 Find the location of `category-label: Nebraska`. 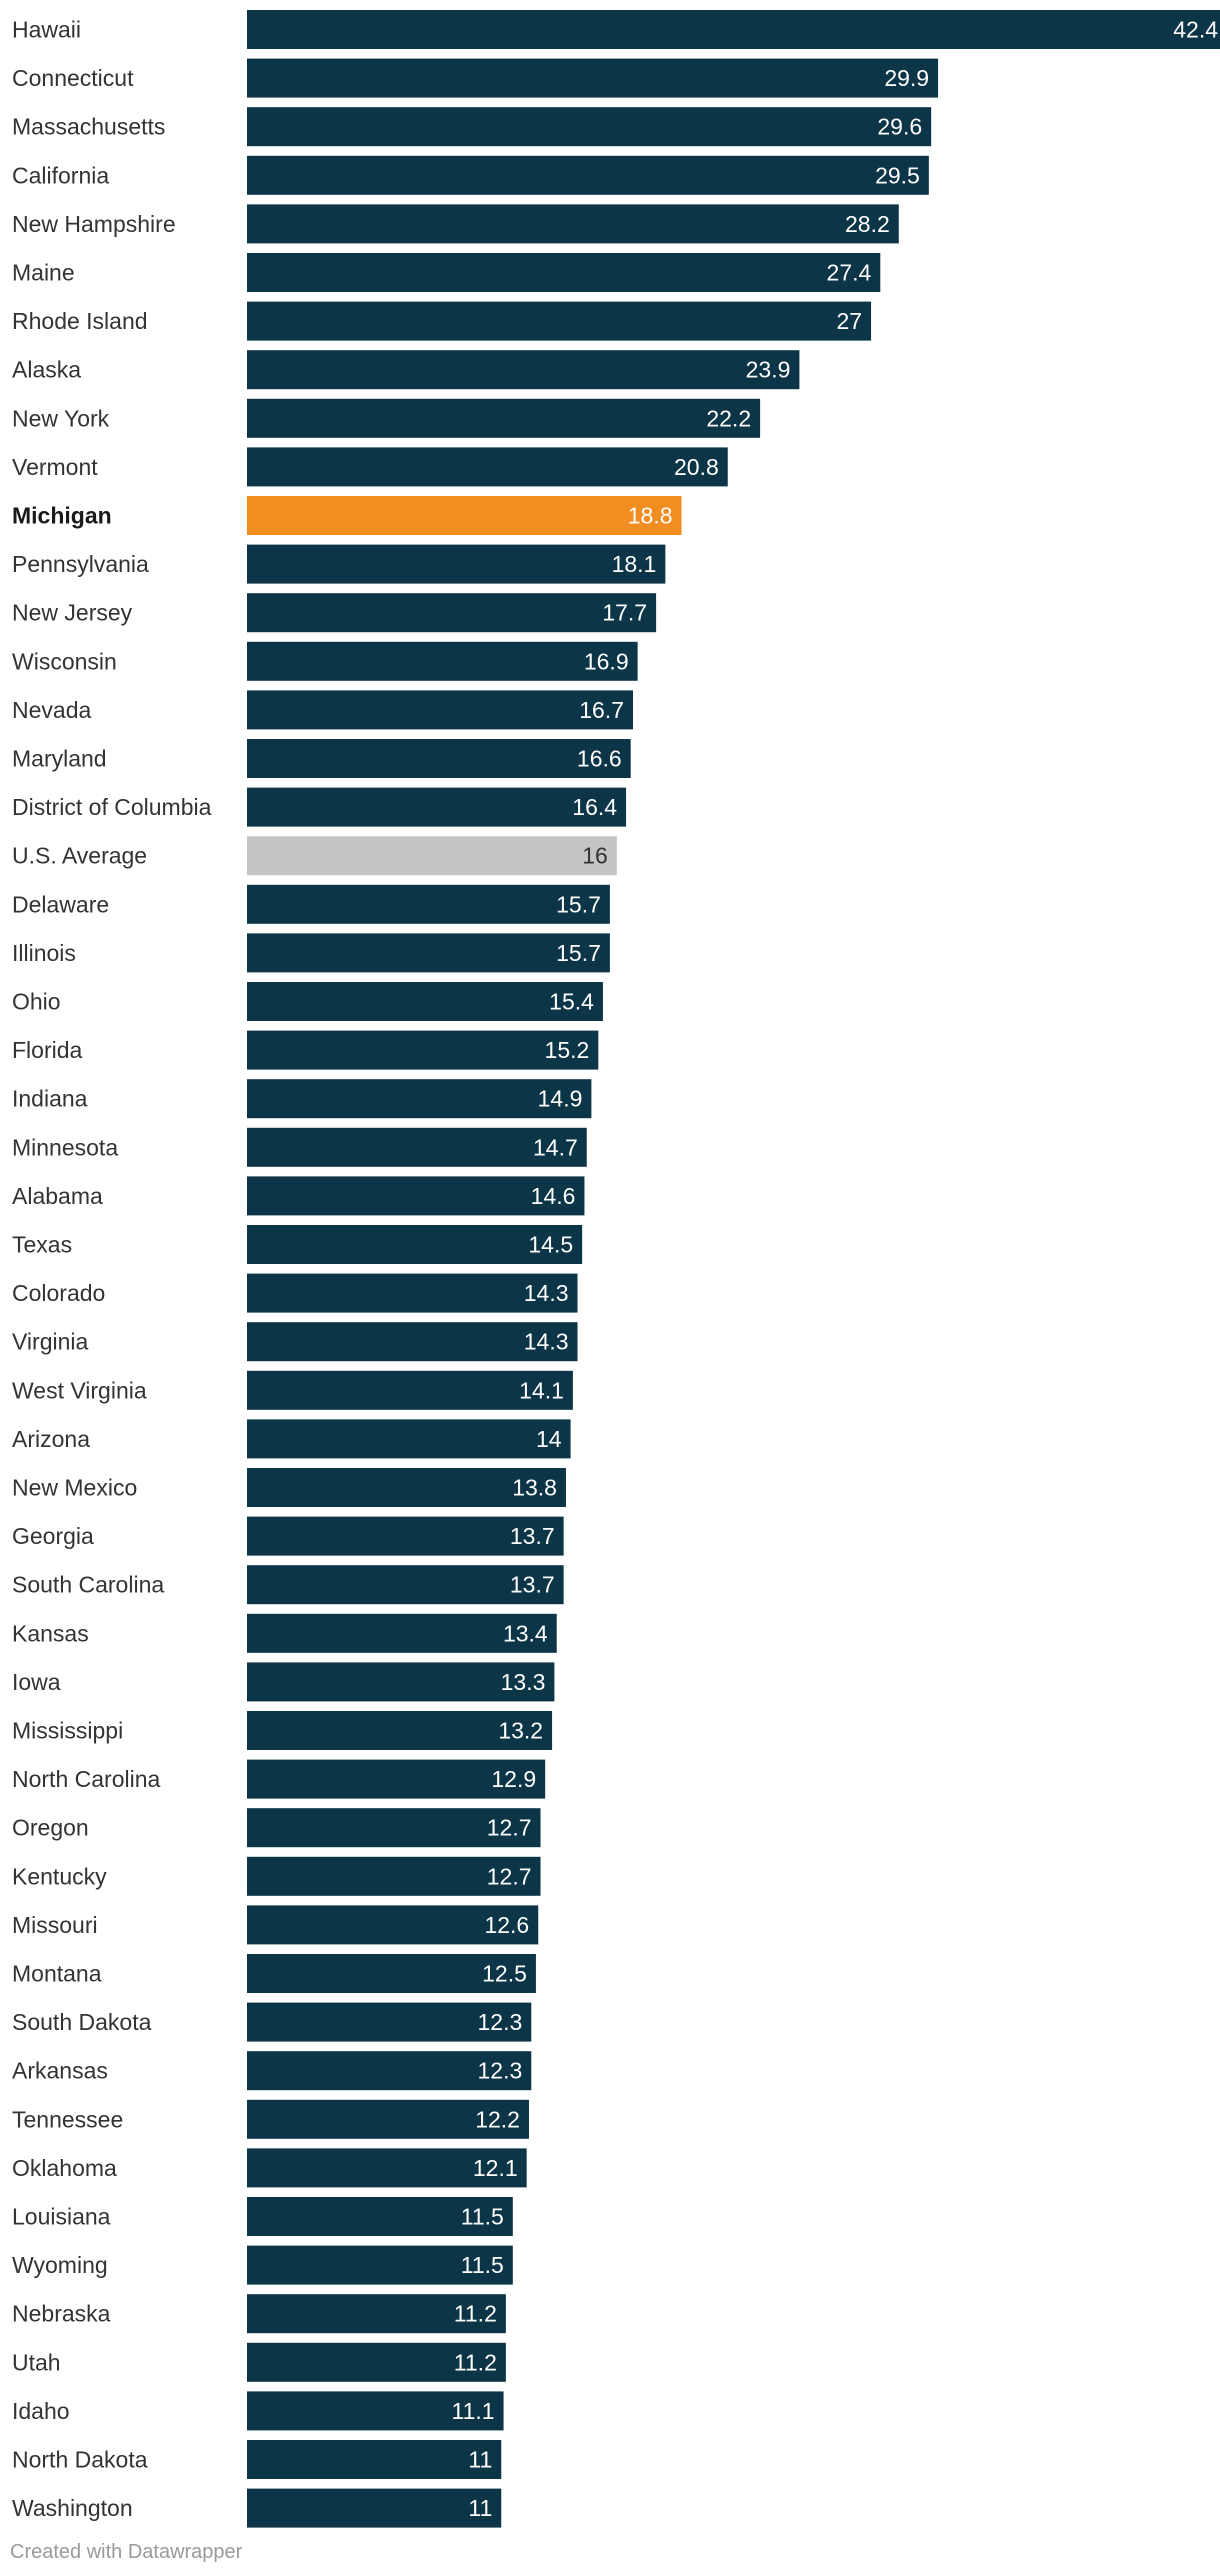

category-label: Nebraska is located at coordinates (61, 2314).